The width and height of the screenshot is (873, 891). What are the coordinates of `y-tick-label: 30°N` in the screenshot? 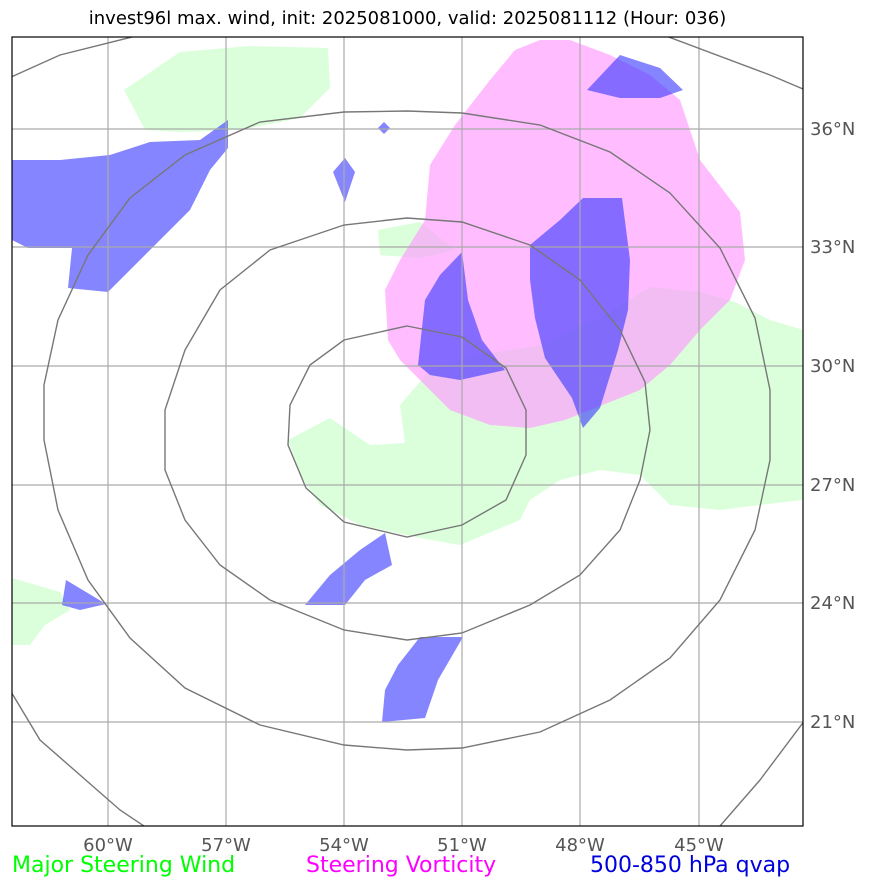 It's located at (832, 366).